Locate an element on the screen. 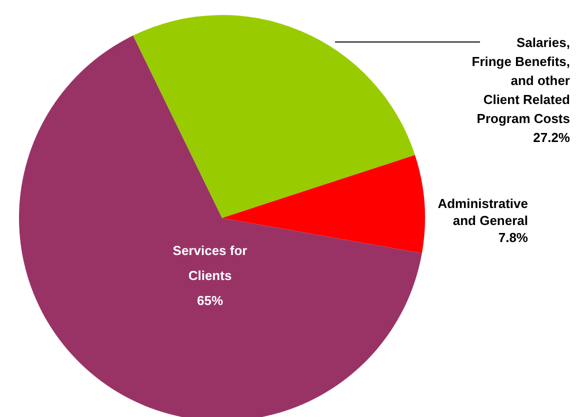 The width and height of the screenshot is (579, 417). slice-label: Services for Clients is located at coordinates (210, 263).